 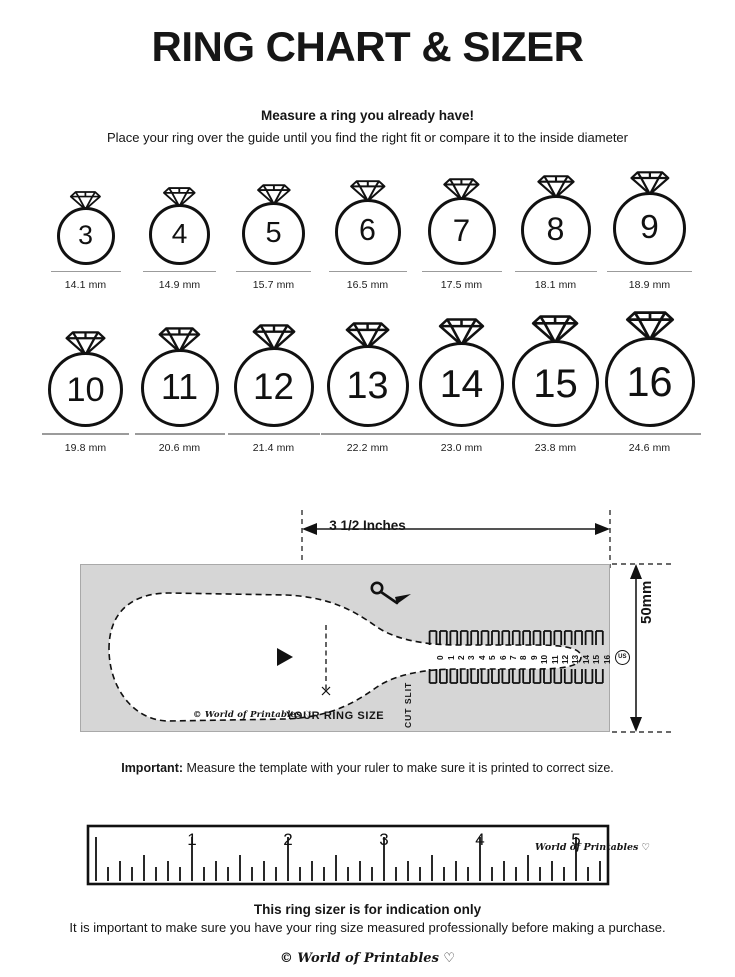 I want to click on scale-number: 1, so click(x=451, y=657).